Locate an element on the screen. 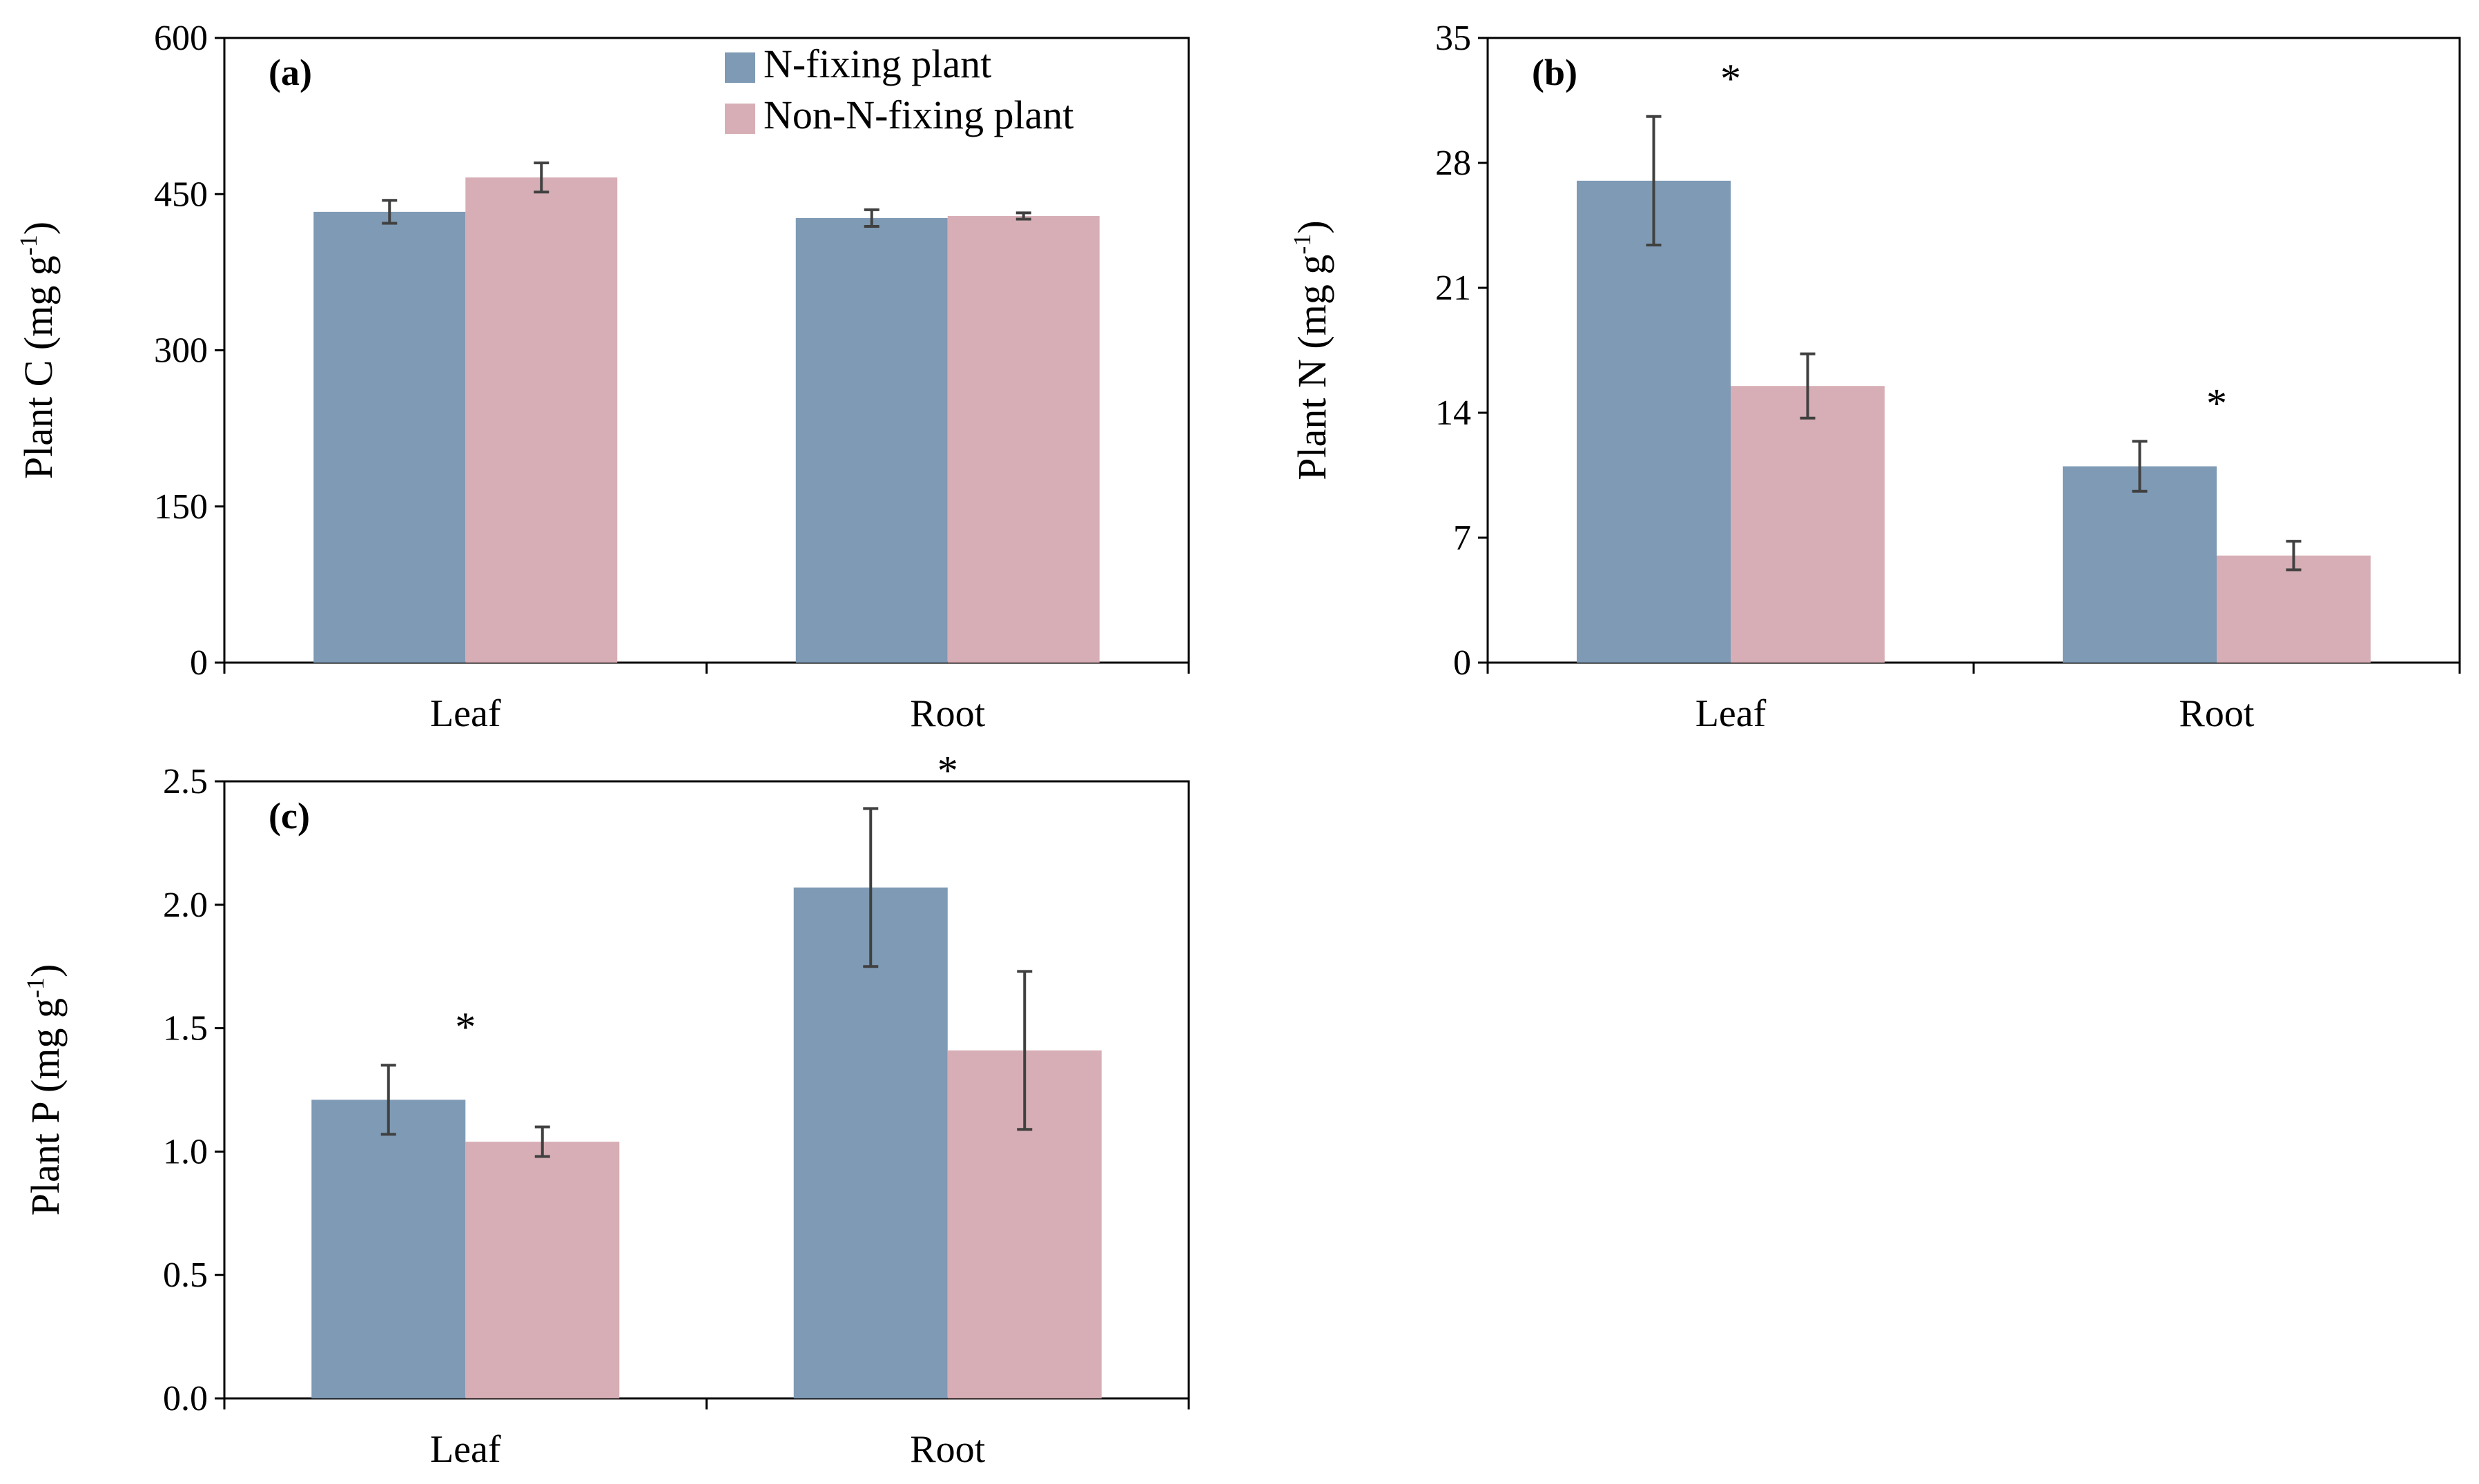  y-axis-title-main: Plant P (mg g is located at coordinates (45, 1106).